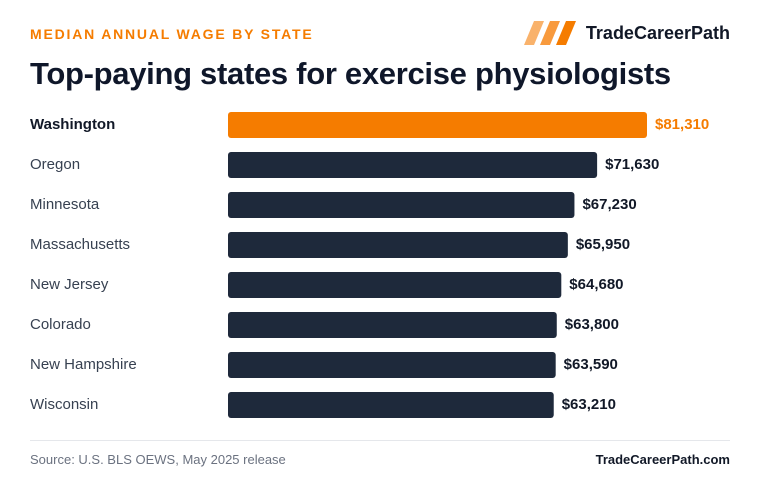 The height and width of the screenshot is (496, 760). What do you see at coordinates (64, 404) in the screenshot?
I see `category-label: Wisconsin` at bounding box center [64, 404].